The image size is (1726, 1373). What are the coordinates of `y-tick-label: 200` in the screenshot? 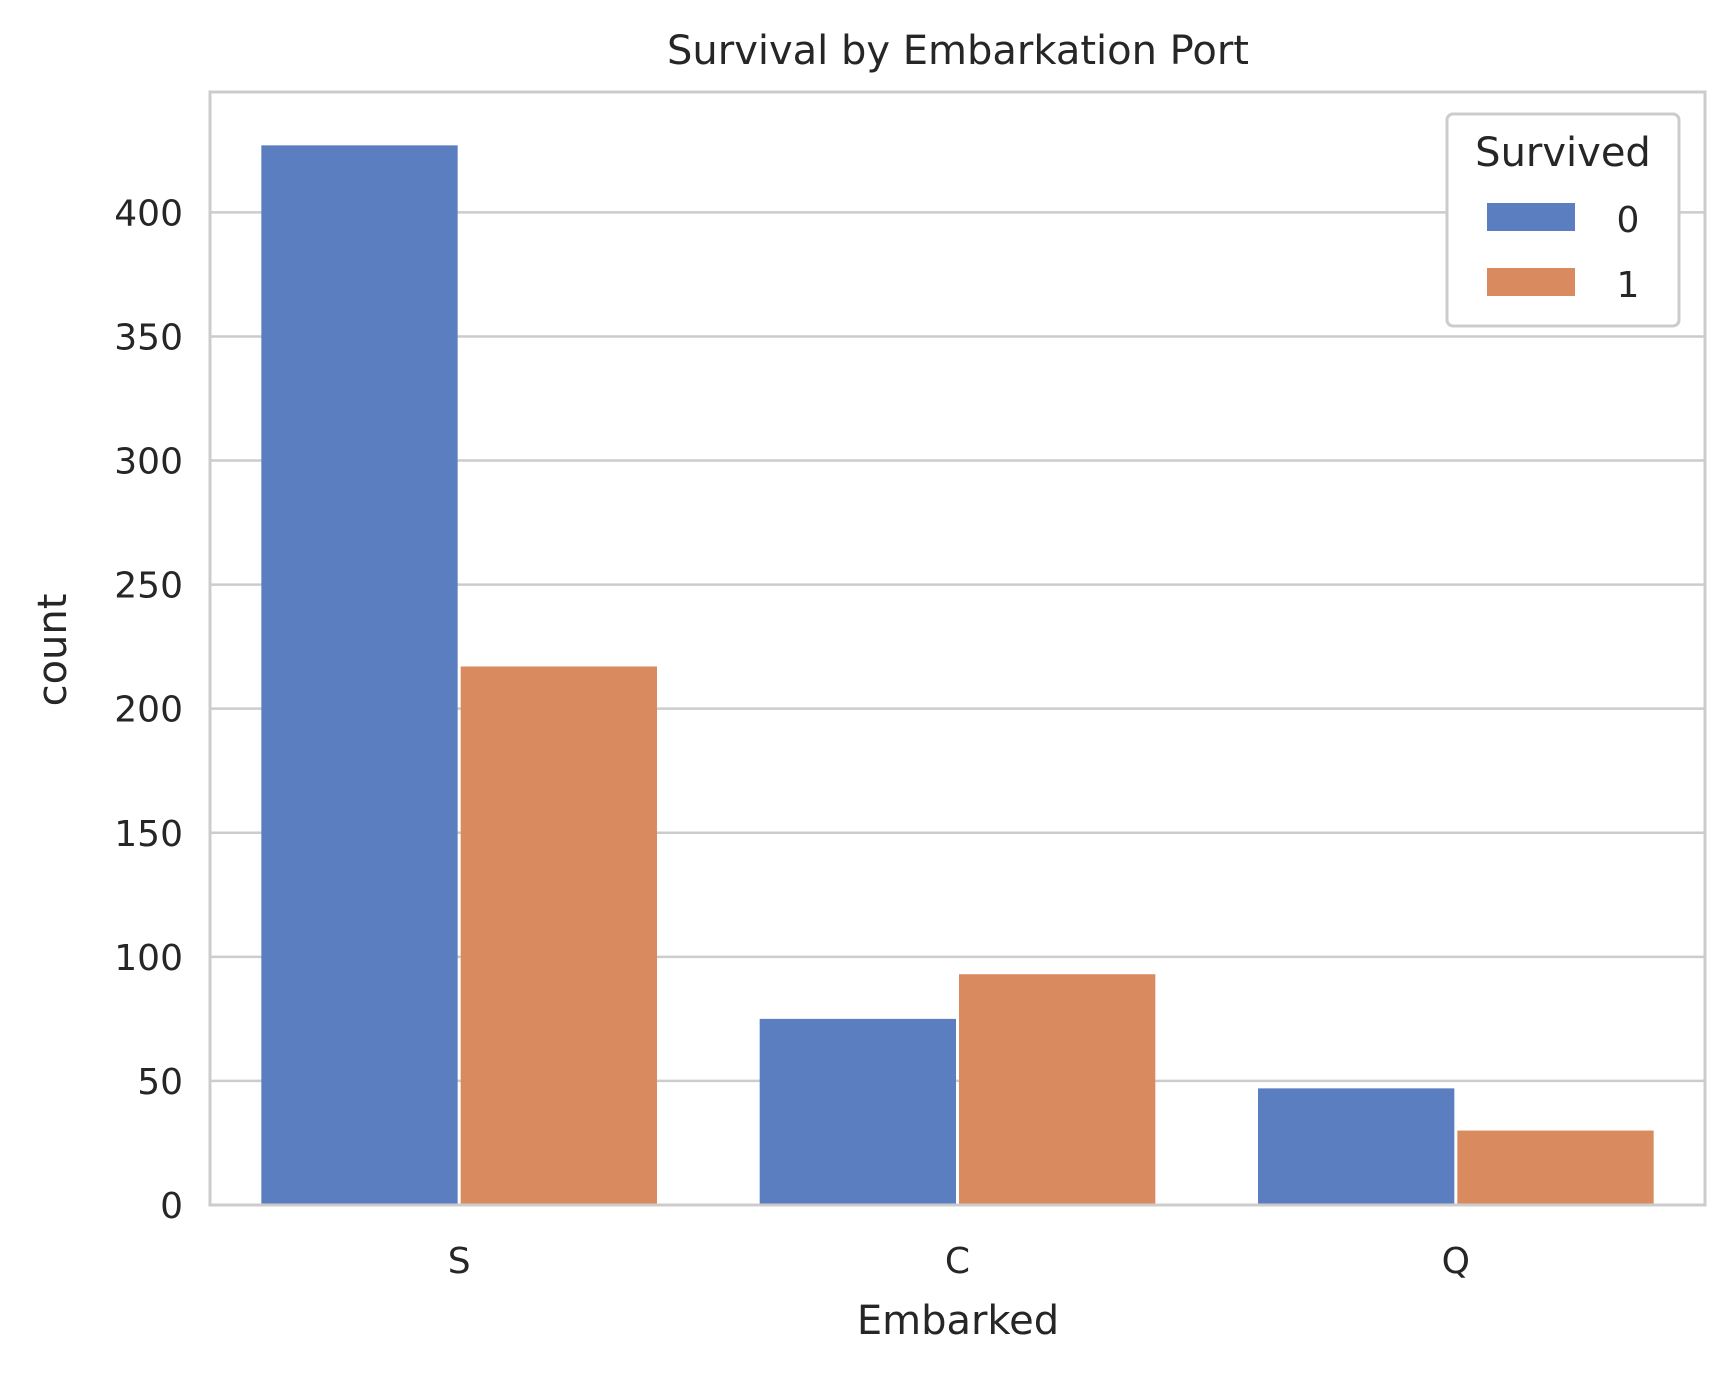 It's located at (148, 710).